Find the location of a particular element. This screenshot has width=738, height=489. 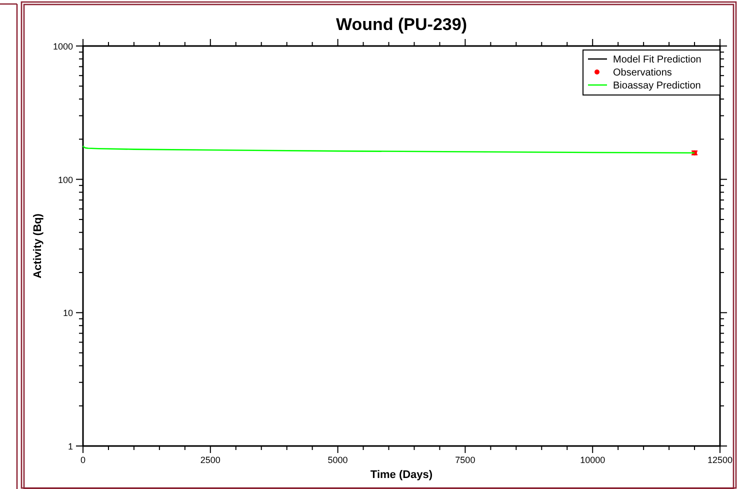

legend-label: Bioassay Prediction is located at coordinates (657, 86).